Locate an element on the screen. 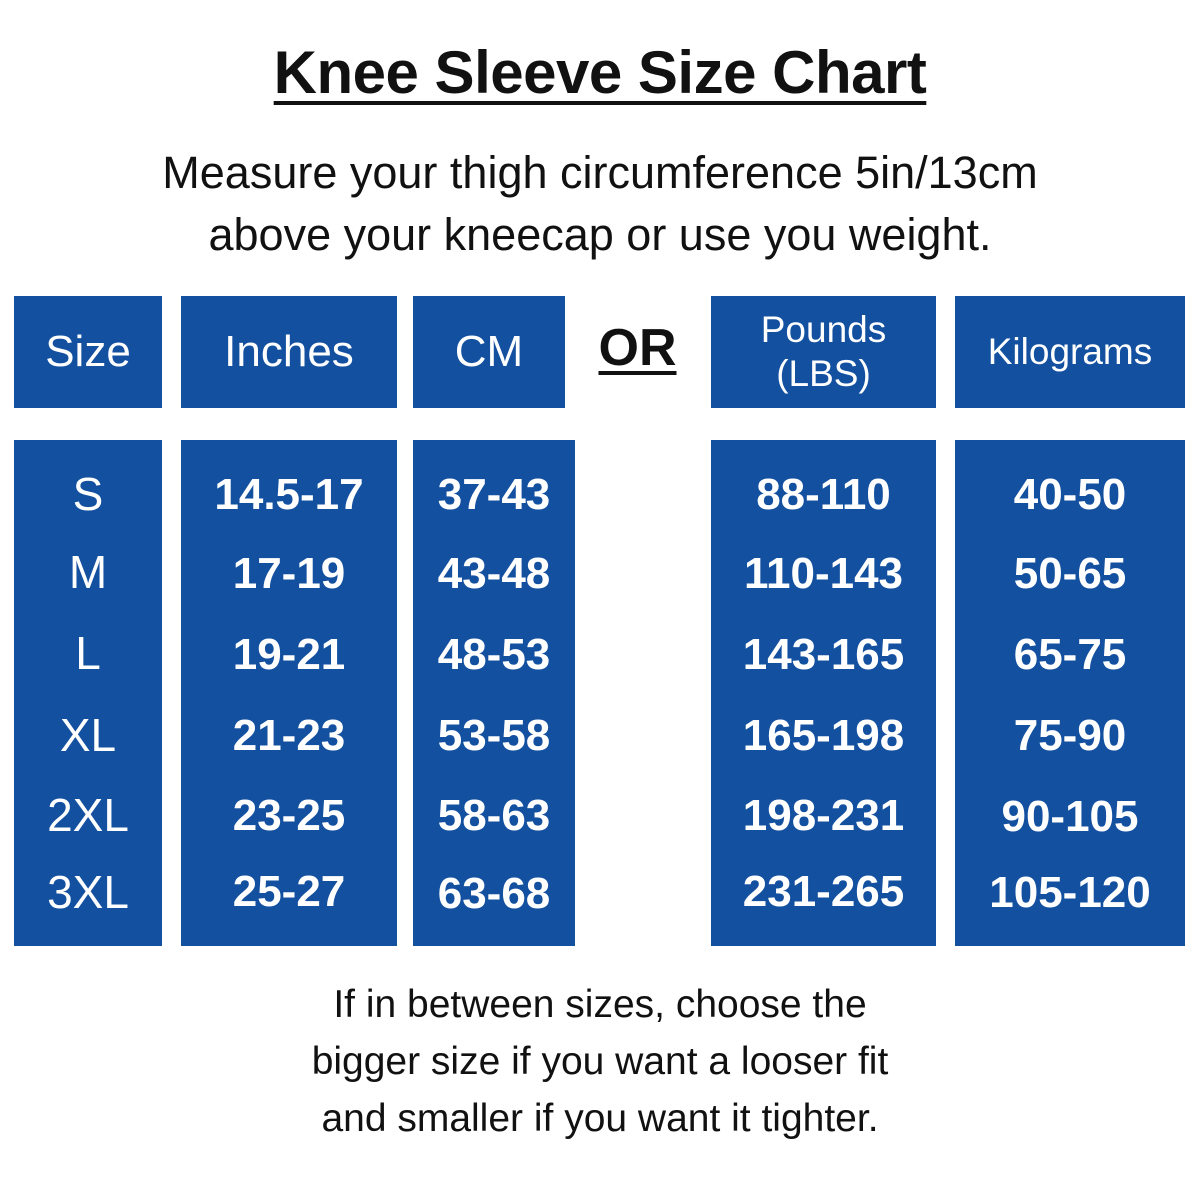  cm-cell: 48-53 is located at coordinates (494, 654).